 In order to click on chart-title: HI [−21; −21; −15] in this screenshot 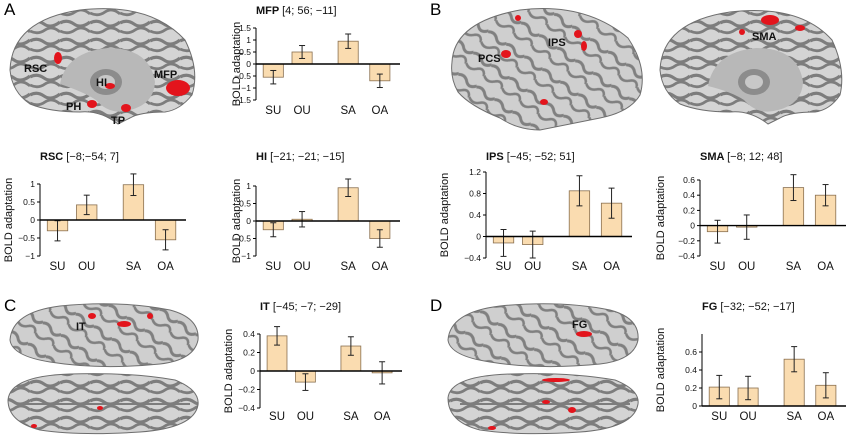, I will do `click(300, 157)`.